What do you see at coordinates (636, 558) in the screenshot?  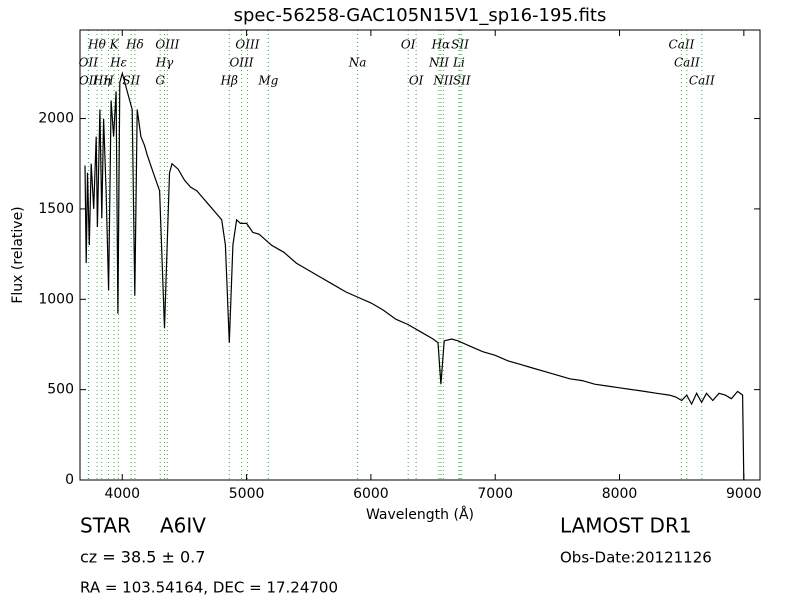 I see `obs-date: Obs-Date:20121126` at bounding box center [636, 558].